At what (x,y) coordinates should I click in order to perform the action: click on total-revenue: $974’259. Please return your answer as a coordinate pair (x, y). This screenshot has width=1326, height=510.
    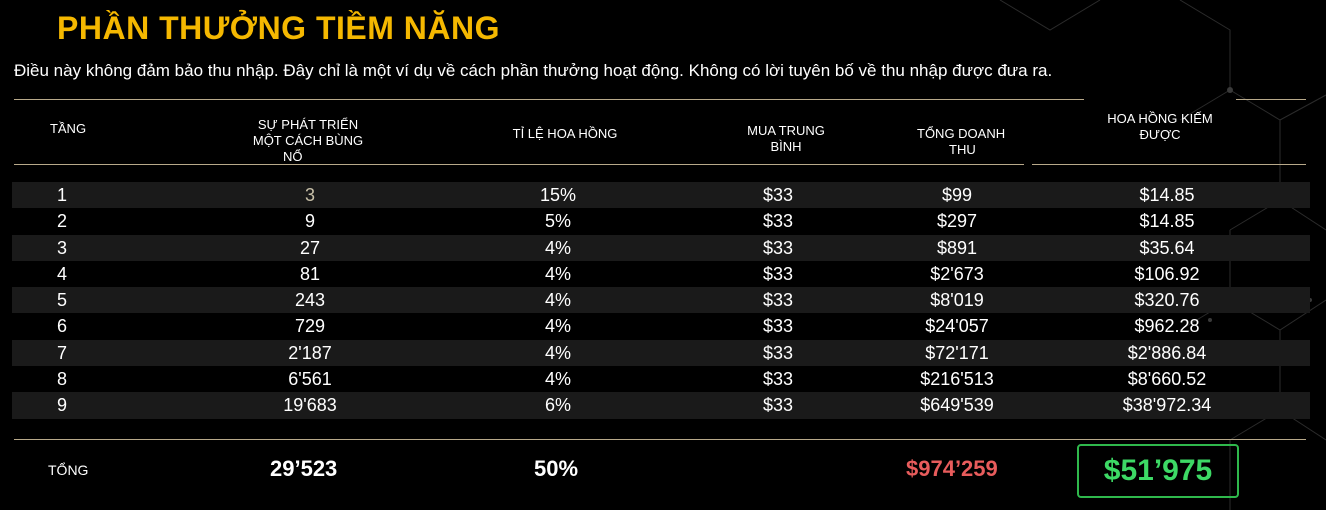
    Looking at the image, I should click on (952, 468).